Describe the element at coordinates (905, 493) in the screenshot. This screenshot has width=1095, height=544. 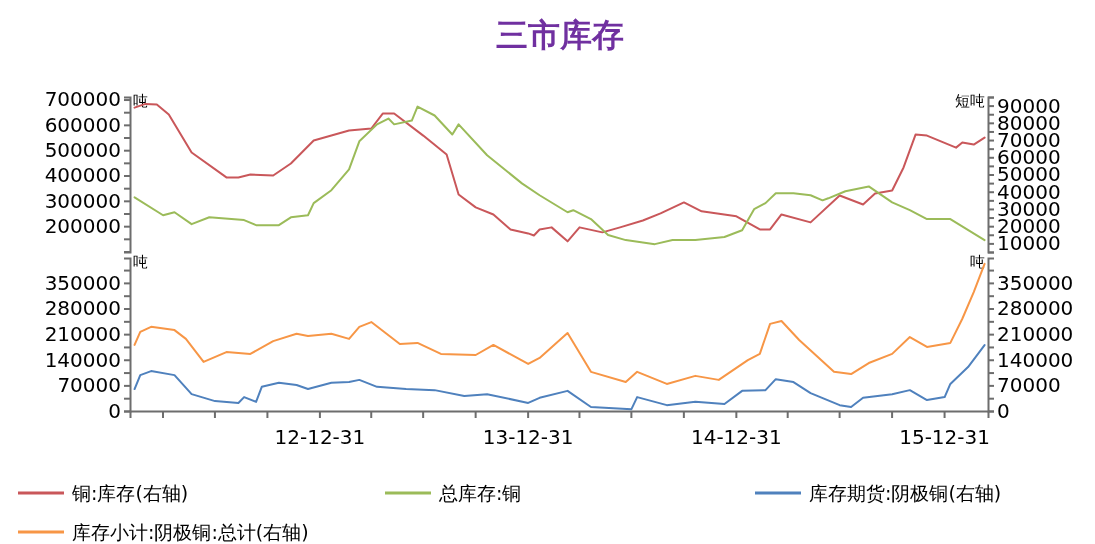
I see `legend-label: 库存期货:阴极铜(右轴)` at that location.